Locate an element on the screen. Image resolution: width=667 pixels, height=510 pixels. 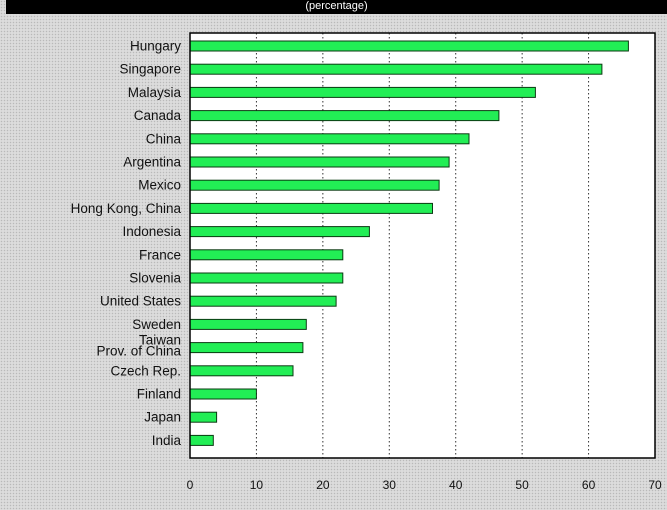
chart-title: (percentage) is located at coordinates (336, 6).